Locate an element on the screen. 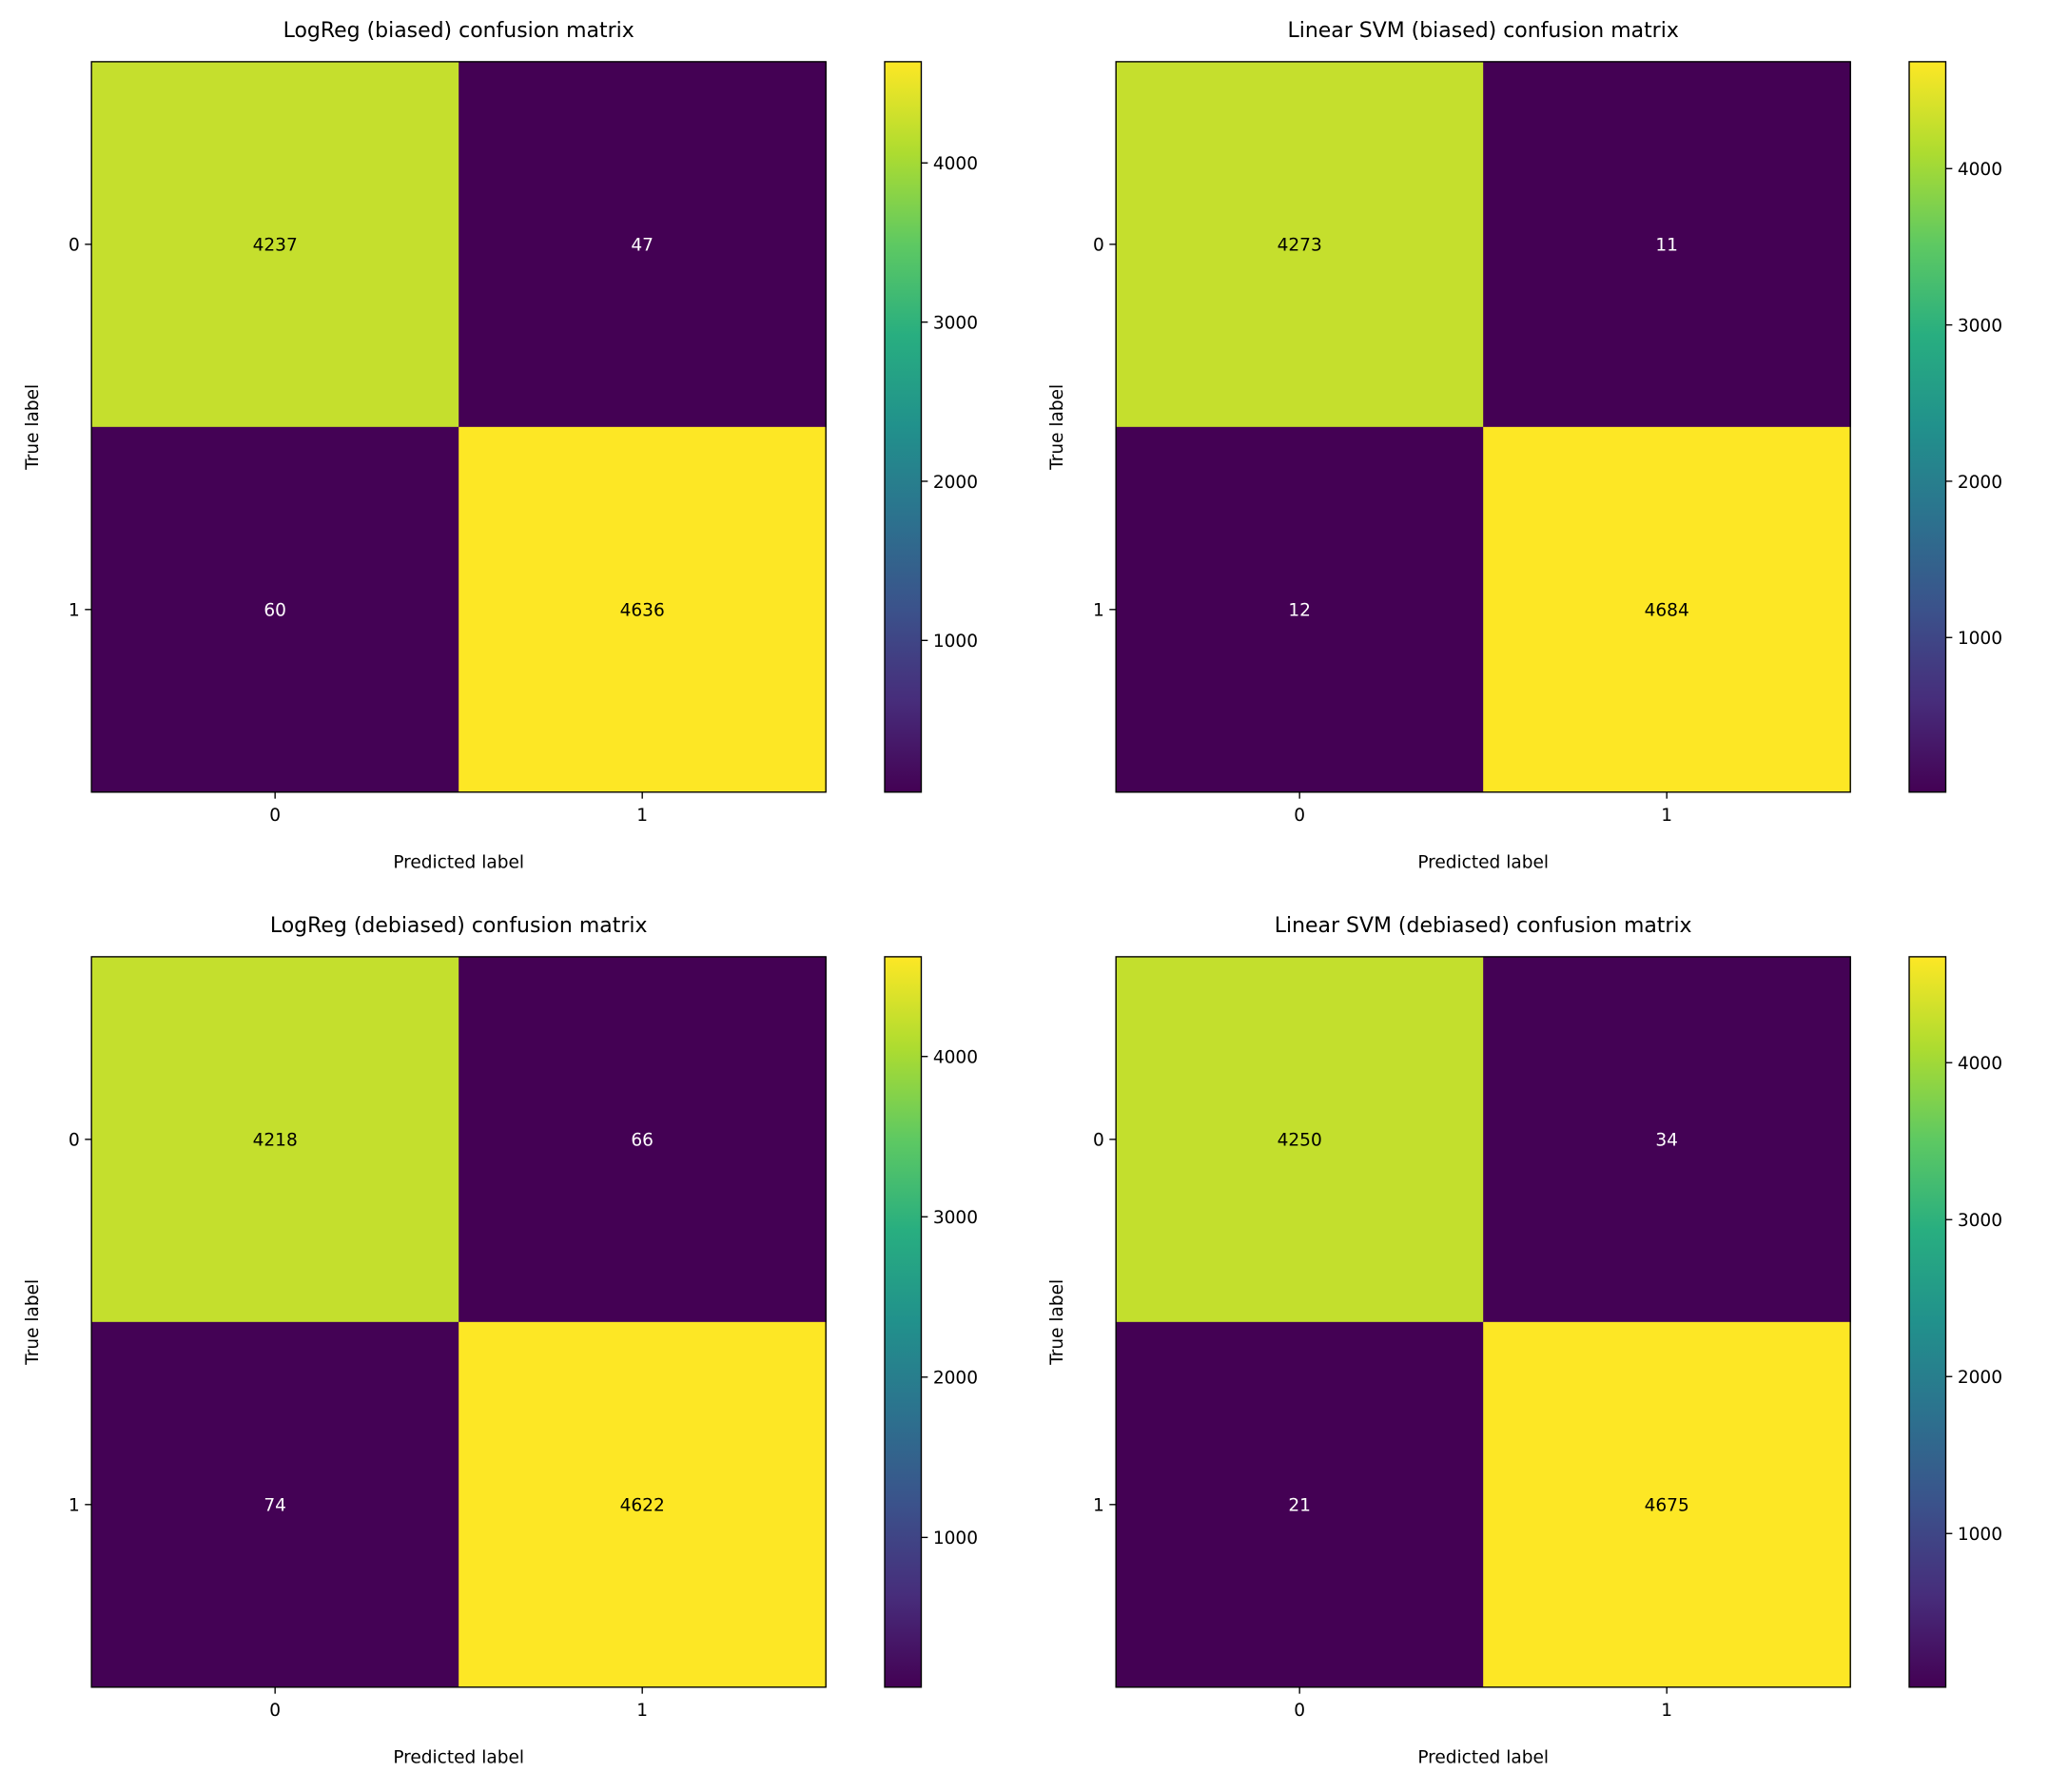 This screenshot has height=1792, width=2049. cell-value-label: 47 is located at coordinates (642, 246).